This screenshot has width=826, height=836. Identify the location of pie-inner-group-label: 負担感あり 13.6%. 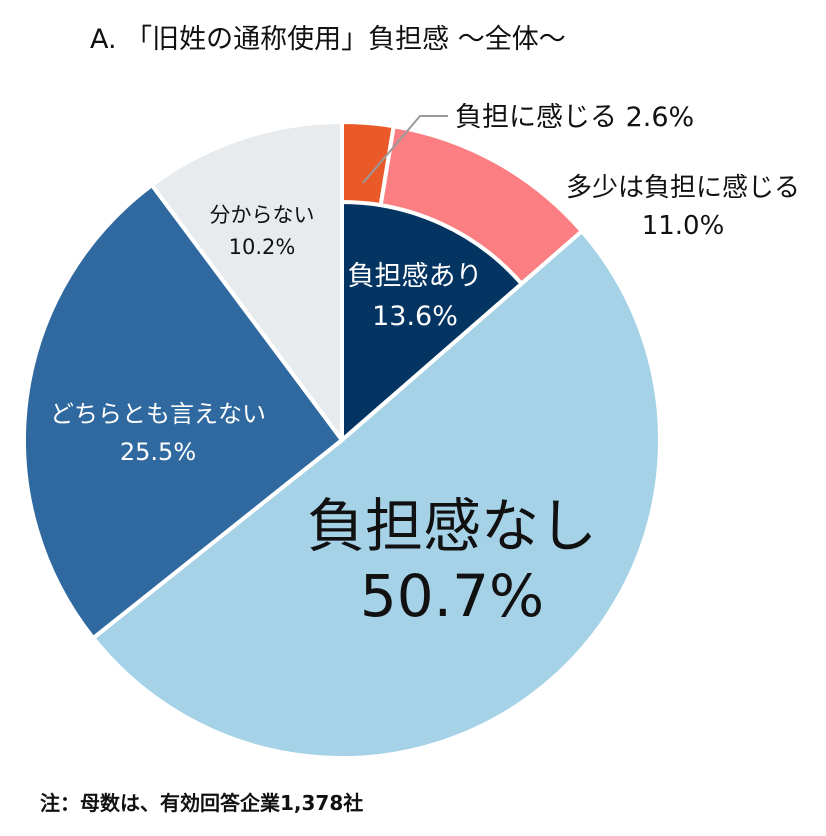
(415, 296).